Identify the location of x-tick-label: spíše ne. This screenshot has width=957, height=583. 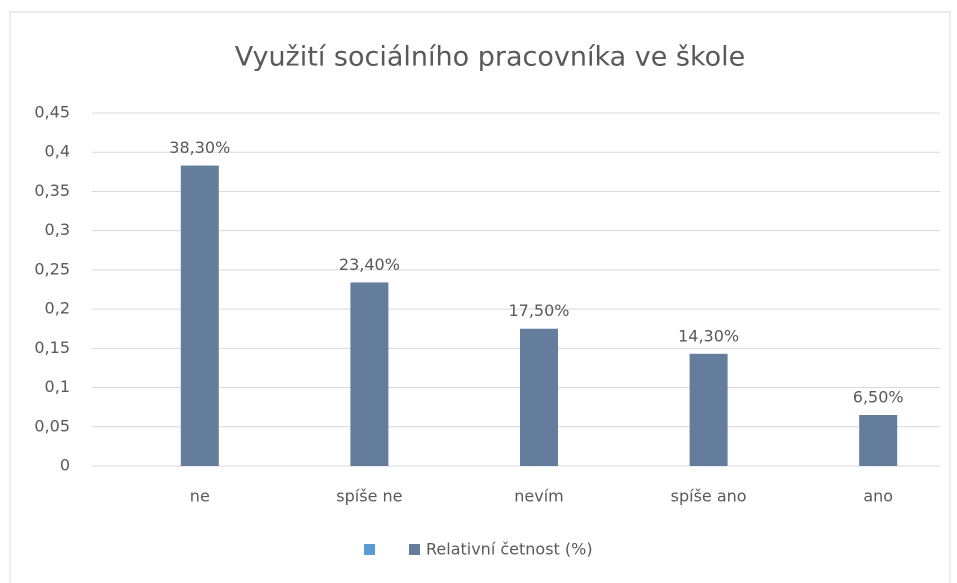
(369, 496).